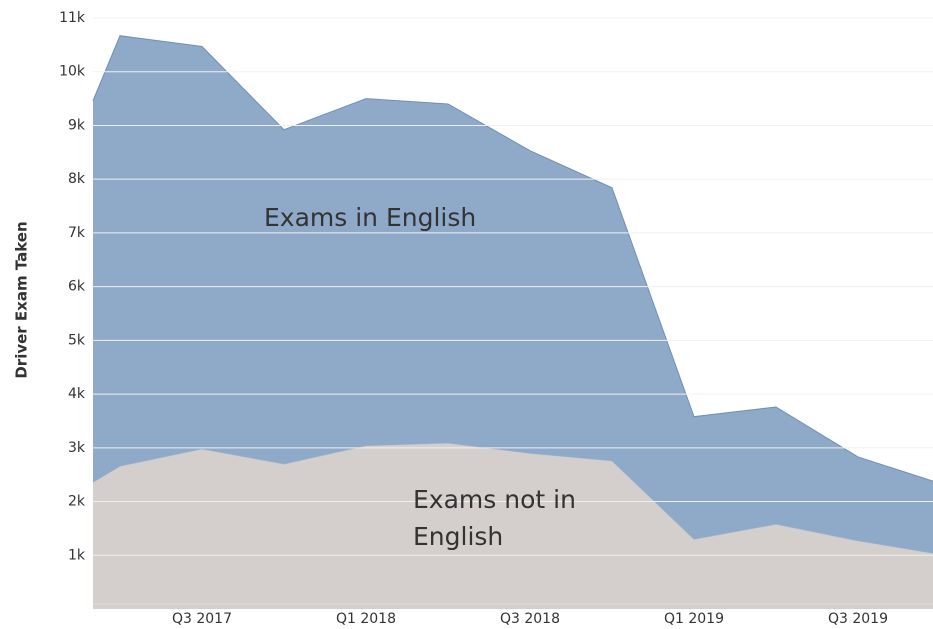 Image resolution: width=933 pixels, height=629 pixels. What do you see at coordinates (77, 555) in the screenshot?
I see `y-tick-label: 1k` at bounding box center [77, 555].